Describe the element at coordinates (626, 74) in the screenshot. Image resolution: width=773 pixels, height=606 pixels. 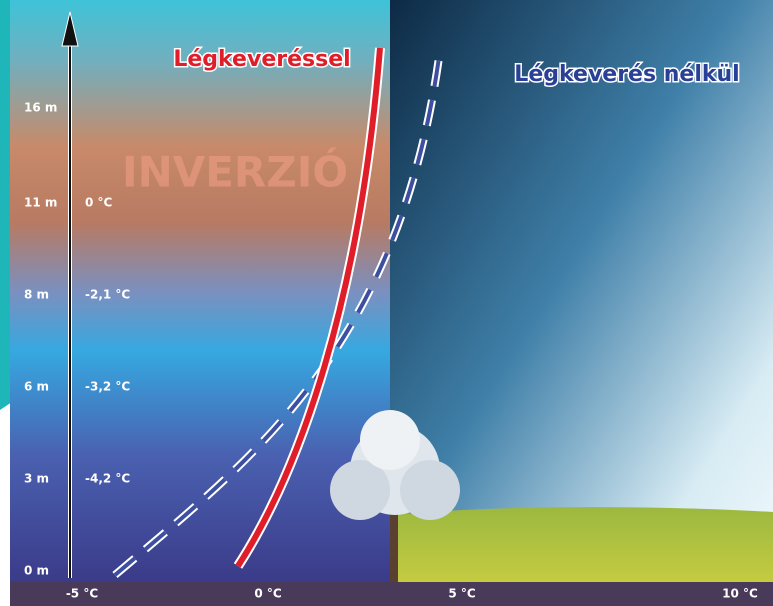
I see `without-mixing-label: Légkeverés nélkül` at that location.